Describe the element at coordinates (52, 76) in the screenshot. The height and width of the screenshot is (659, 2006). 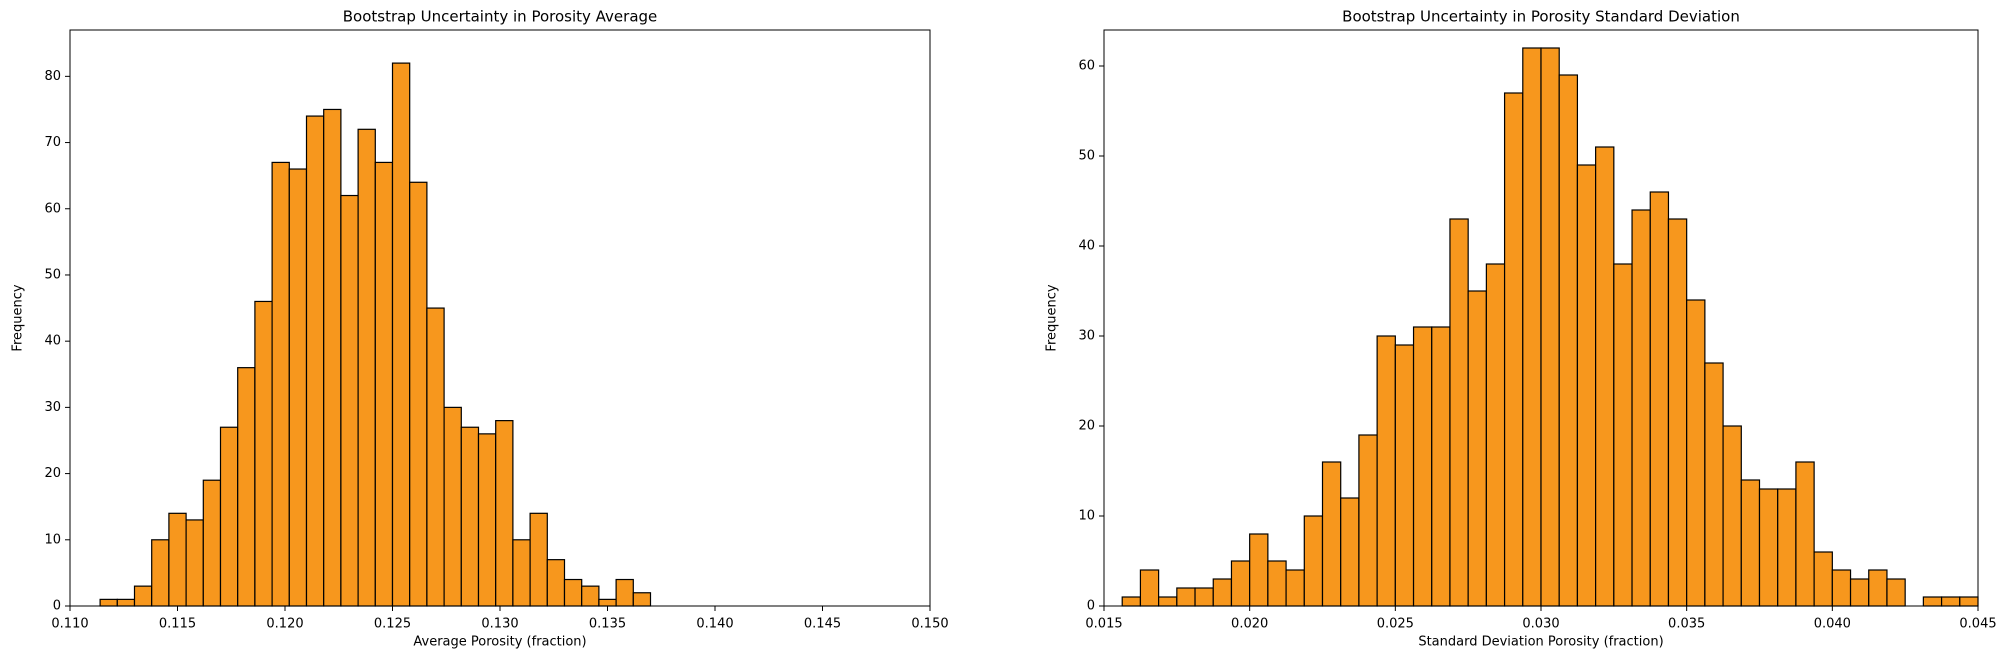
I see `y-tick-label: 80` at that location.